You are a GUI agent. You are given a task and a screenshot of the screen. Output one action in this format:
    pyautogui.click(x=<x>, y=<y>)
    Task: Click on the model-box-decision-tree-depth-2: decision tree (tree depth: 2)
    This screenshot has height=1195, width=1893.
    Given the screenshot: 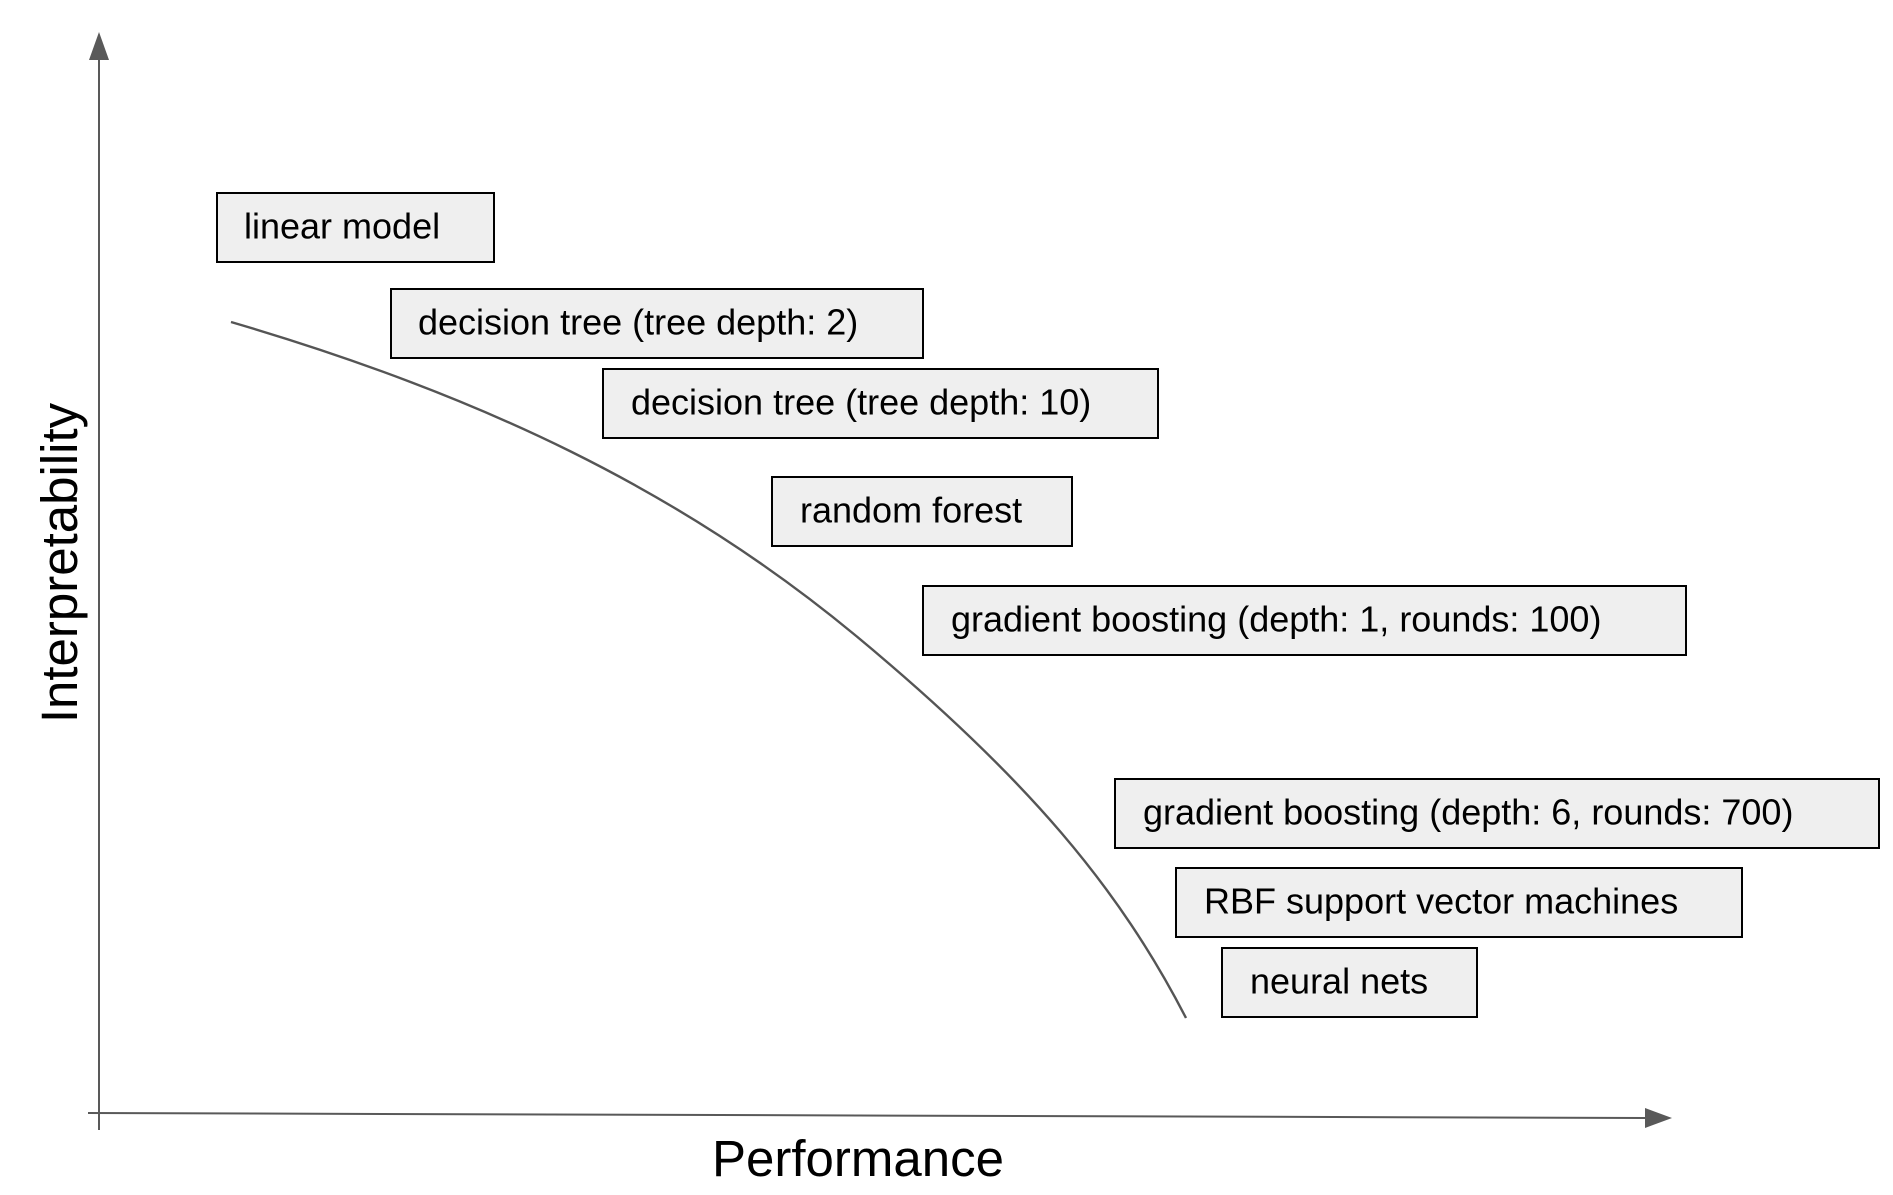 What is the action you would take?
    pyautogui.click(x=657, y=323)
    